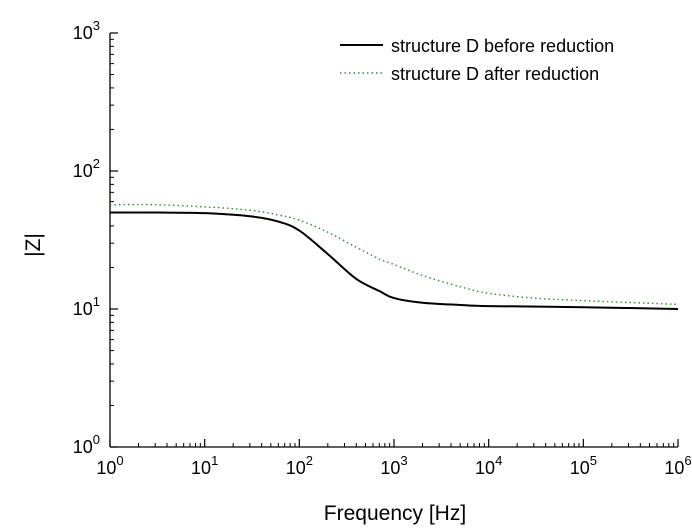 This screenshot has width=692, height=529. I want to click on x-tick-label: 10⁴, so click(488, 465).